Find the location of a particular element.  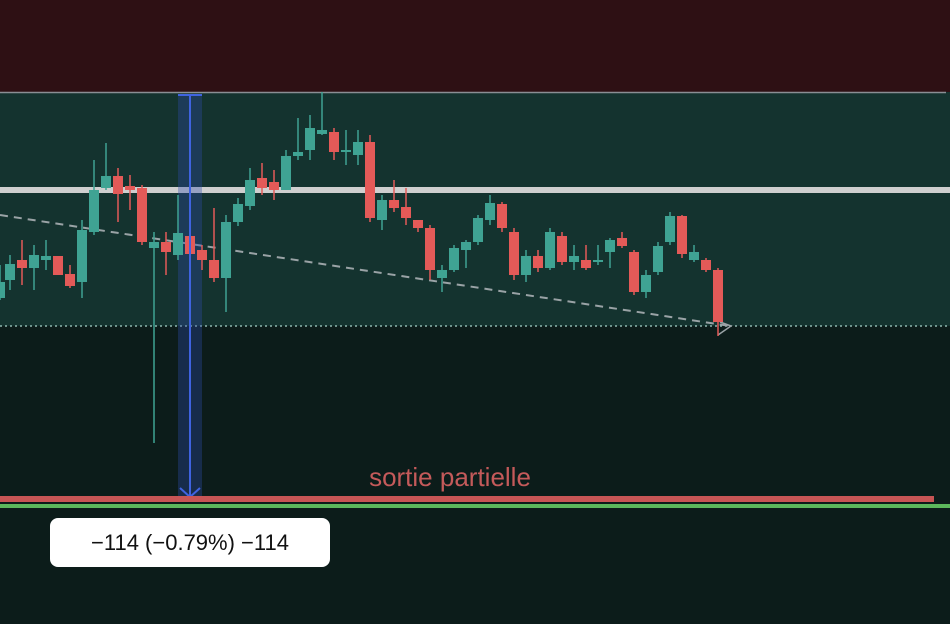

exit-line is located at coordinates (467, 499).